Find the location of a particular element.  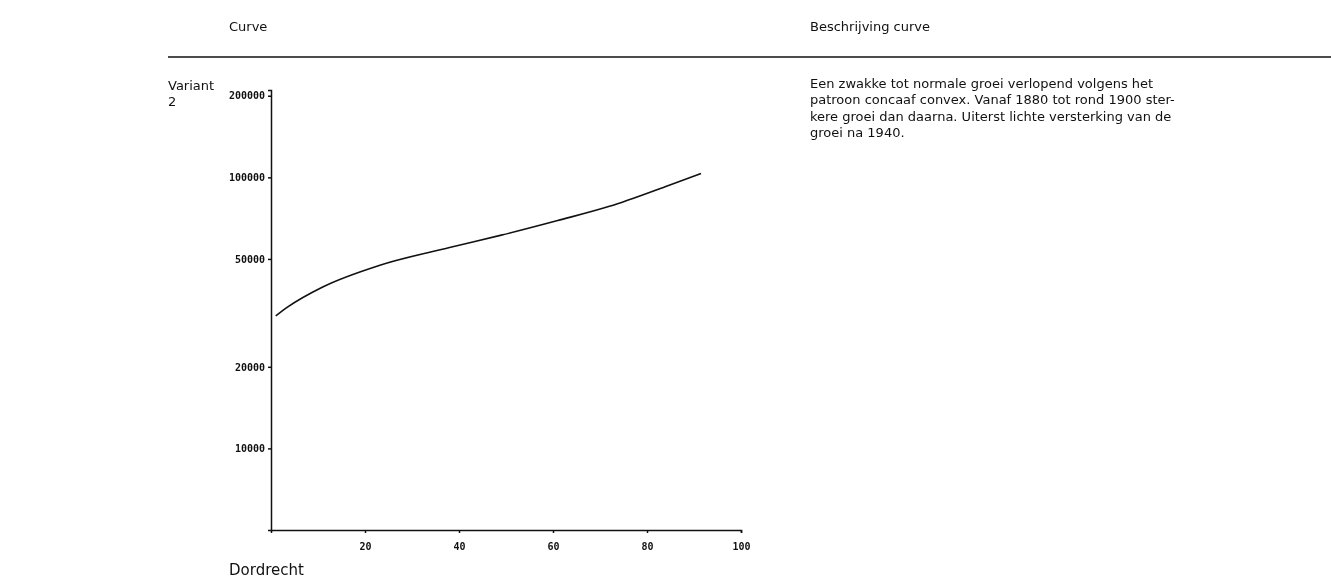

y-tick-label: 200000 is located at coordinates (246, 96).